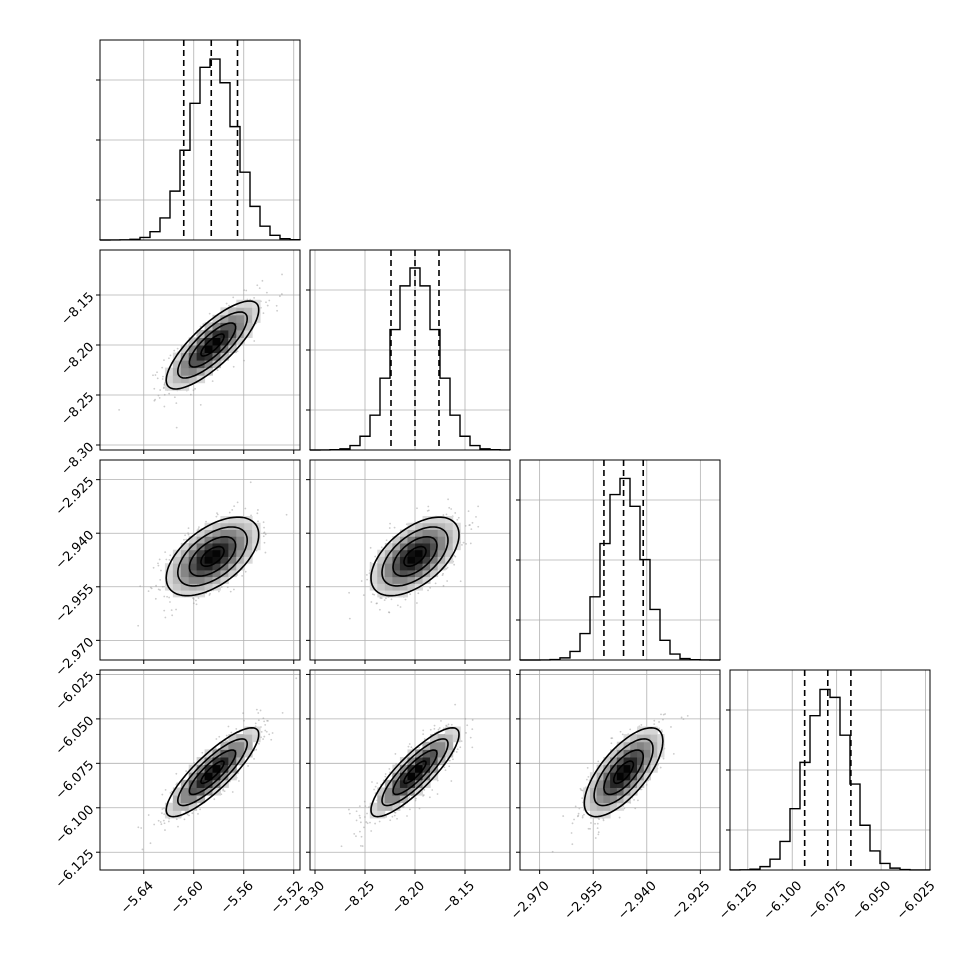 The image size is (970, 970). Describe the element at coordinates (75, 824) in the screenshot. I see `y-tick-label: −6.100` at that location.